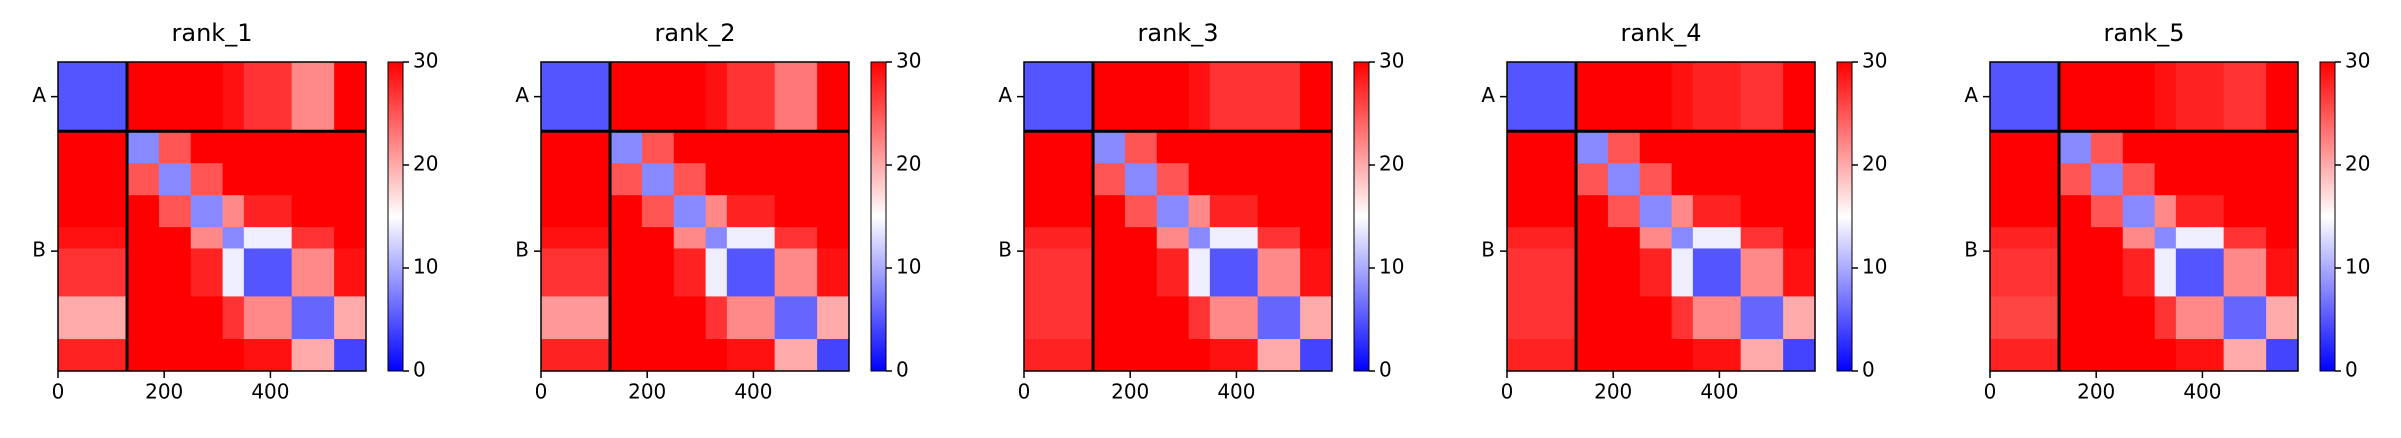 The height and width of the screenshot is (438, 2401). What do you see at coordinates (164, 392) in the screenshot?
I see `x-tick-label: 200` at bounding box center [164, 392].